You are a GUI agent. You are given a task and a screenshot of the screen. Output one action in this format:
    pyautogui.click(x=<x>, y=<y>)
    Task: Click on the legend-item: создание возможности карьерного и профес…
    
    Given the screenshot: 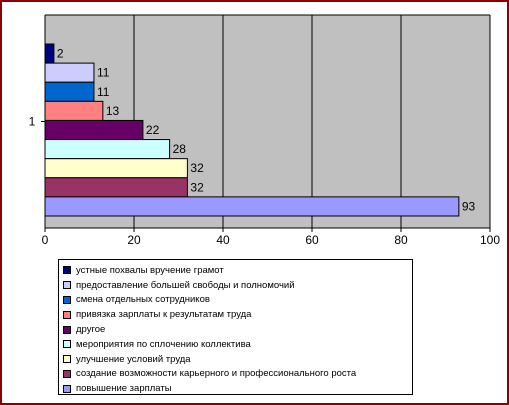 What is the action you would take?
    pyautogui.click(x=237, y=374)
    